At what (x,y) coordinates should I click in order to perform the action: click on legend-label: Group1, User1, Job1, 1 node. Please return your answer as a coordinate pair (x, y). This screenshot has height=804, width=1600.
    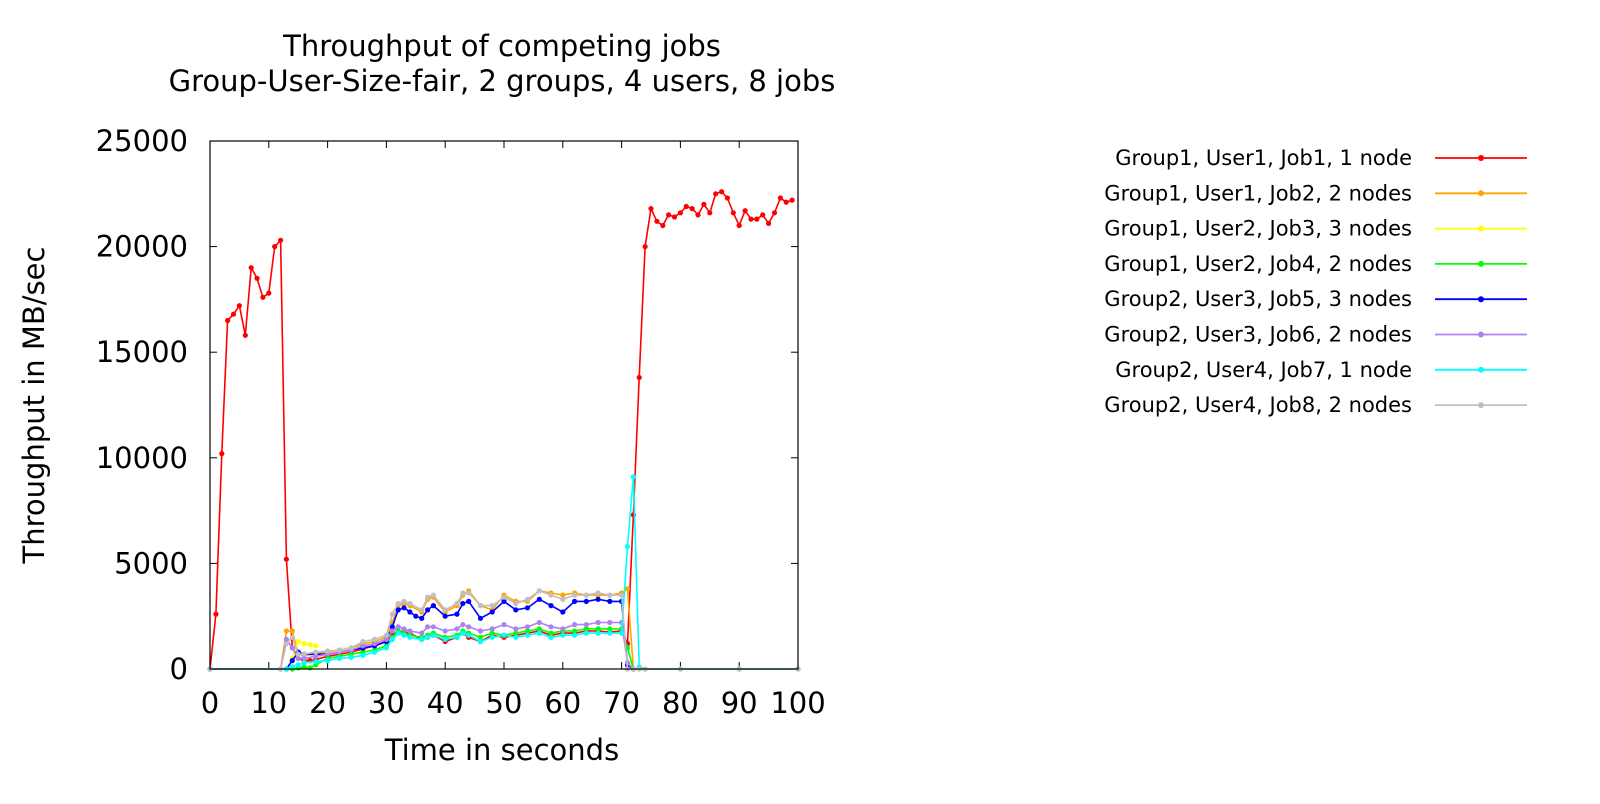
    Looking at the image, I should click on (1263, 158).